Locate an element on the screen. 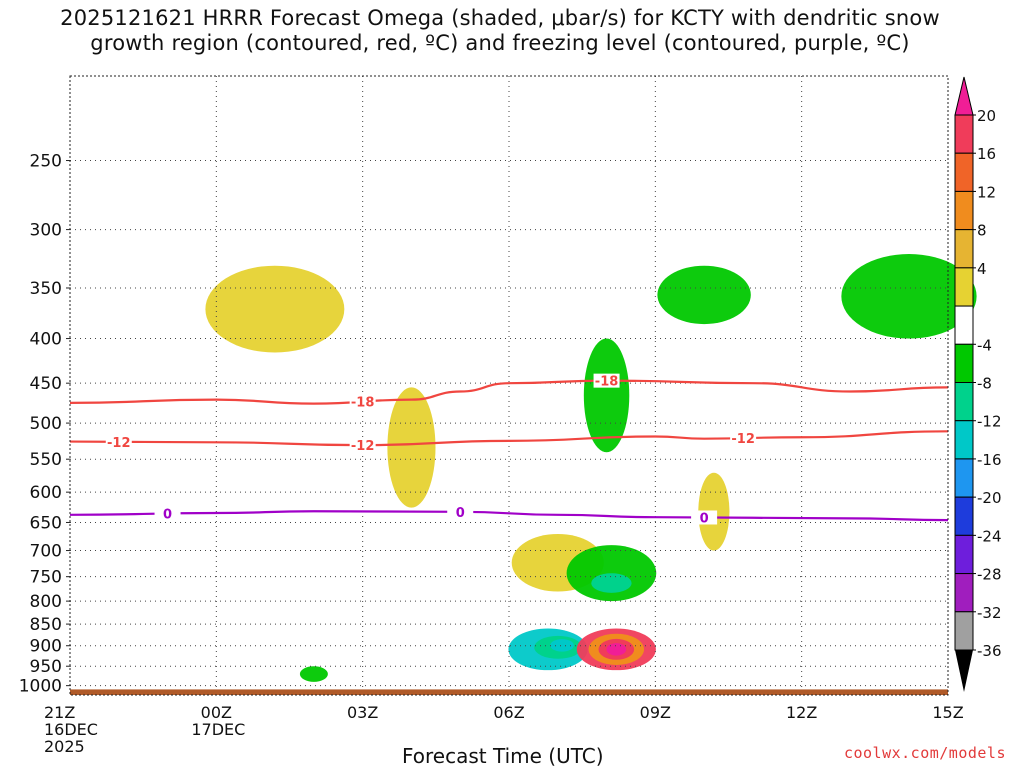 The width and height of the screenshot is (1024, 768). y-tick-label-850: 850 is located at coordinates (46, 625).